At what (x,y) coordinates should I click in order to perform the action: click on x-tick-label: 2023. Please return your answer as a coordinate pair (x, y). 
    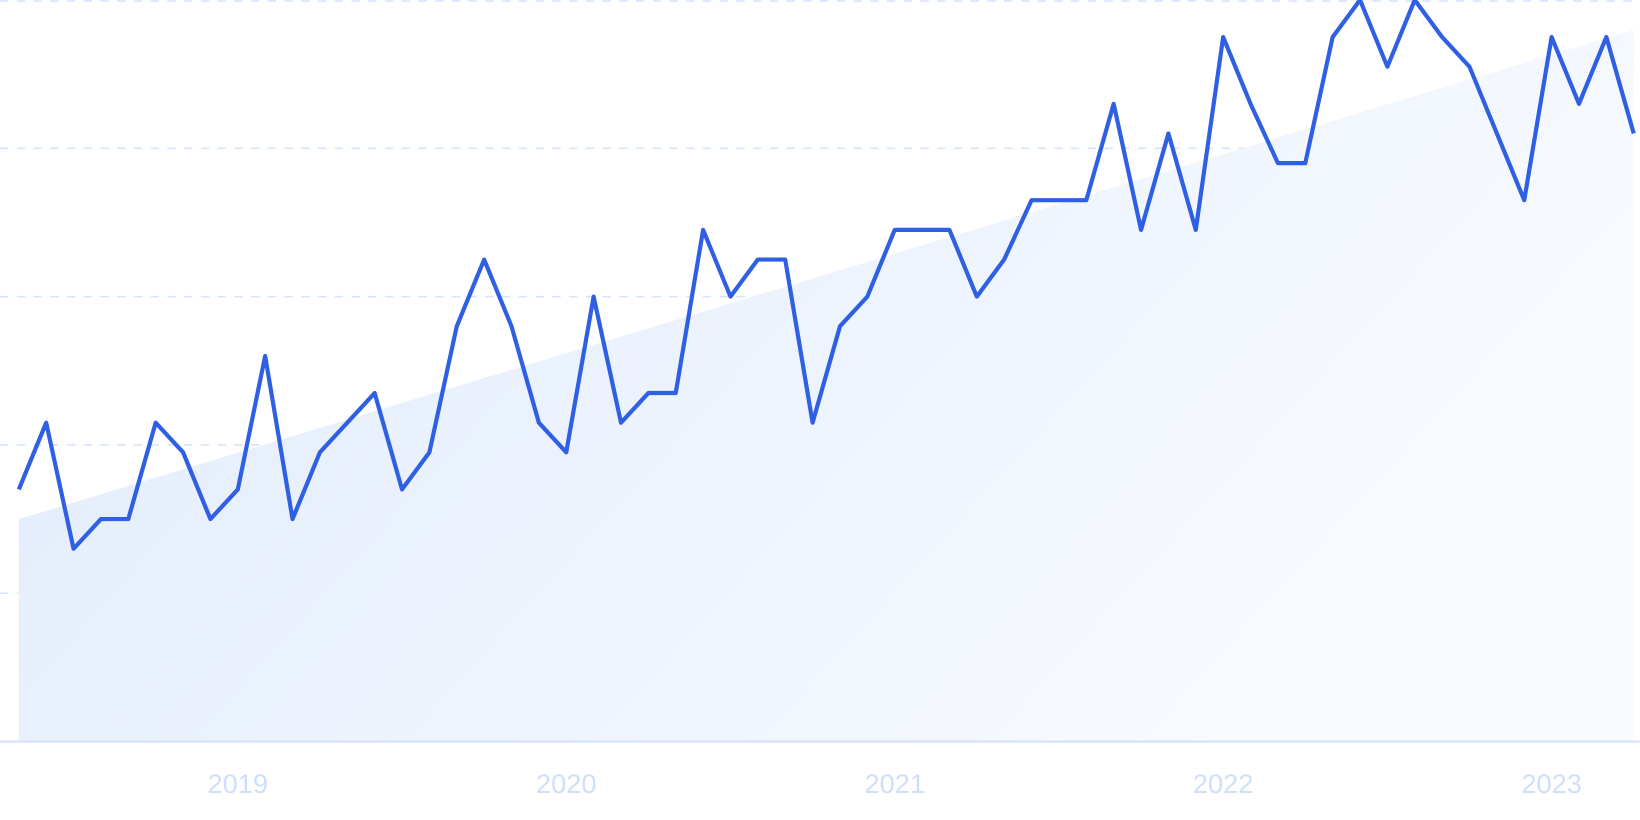
    Looking at the image, I should click on (1551, 783).